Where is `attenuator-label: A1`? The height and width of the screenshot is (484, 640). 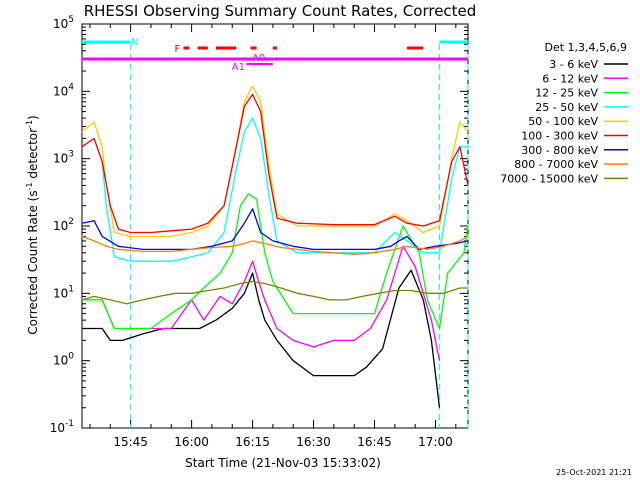
attenuator-label: A1 is located at coordinates (238, 67).